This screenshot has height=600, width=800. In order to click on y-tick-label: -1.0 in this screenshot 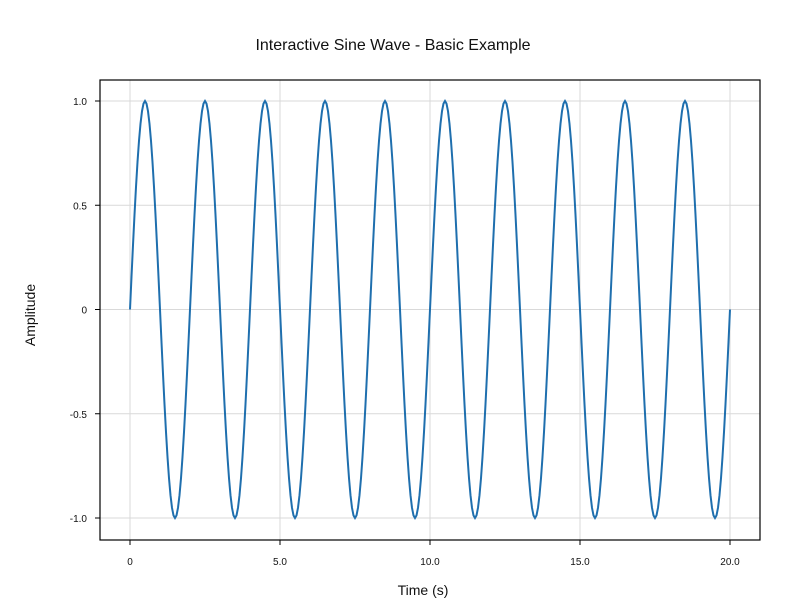, I will do `click(79, 519)`.